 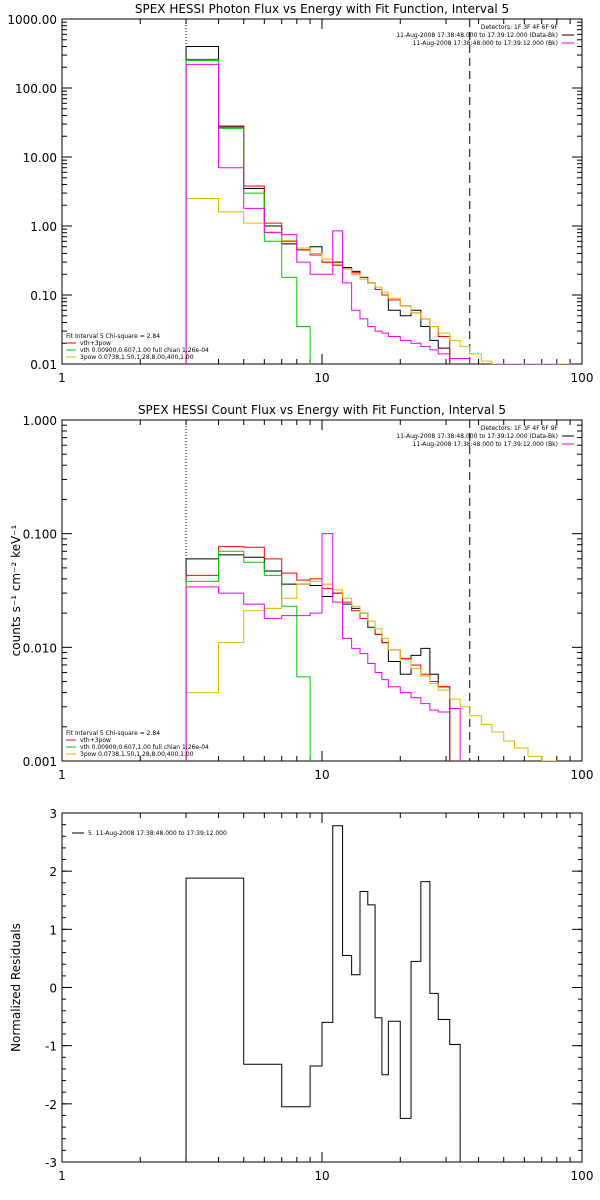 What do you see at coordinates (32, 20) in the screenshot?
I see `y-tick-label: 1000.00` at bounding box center [32, 20].